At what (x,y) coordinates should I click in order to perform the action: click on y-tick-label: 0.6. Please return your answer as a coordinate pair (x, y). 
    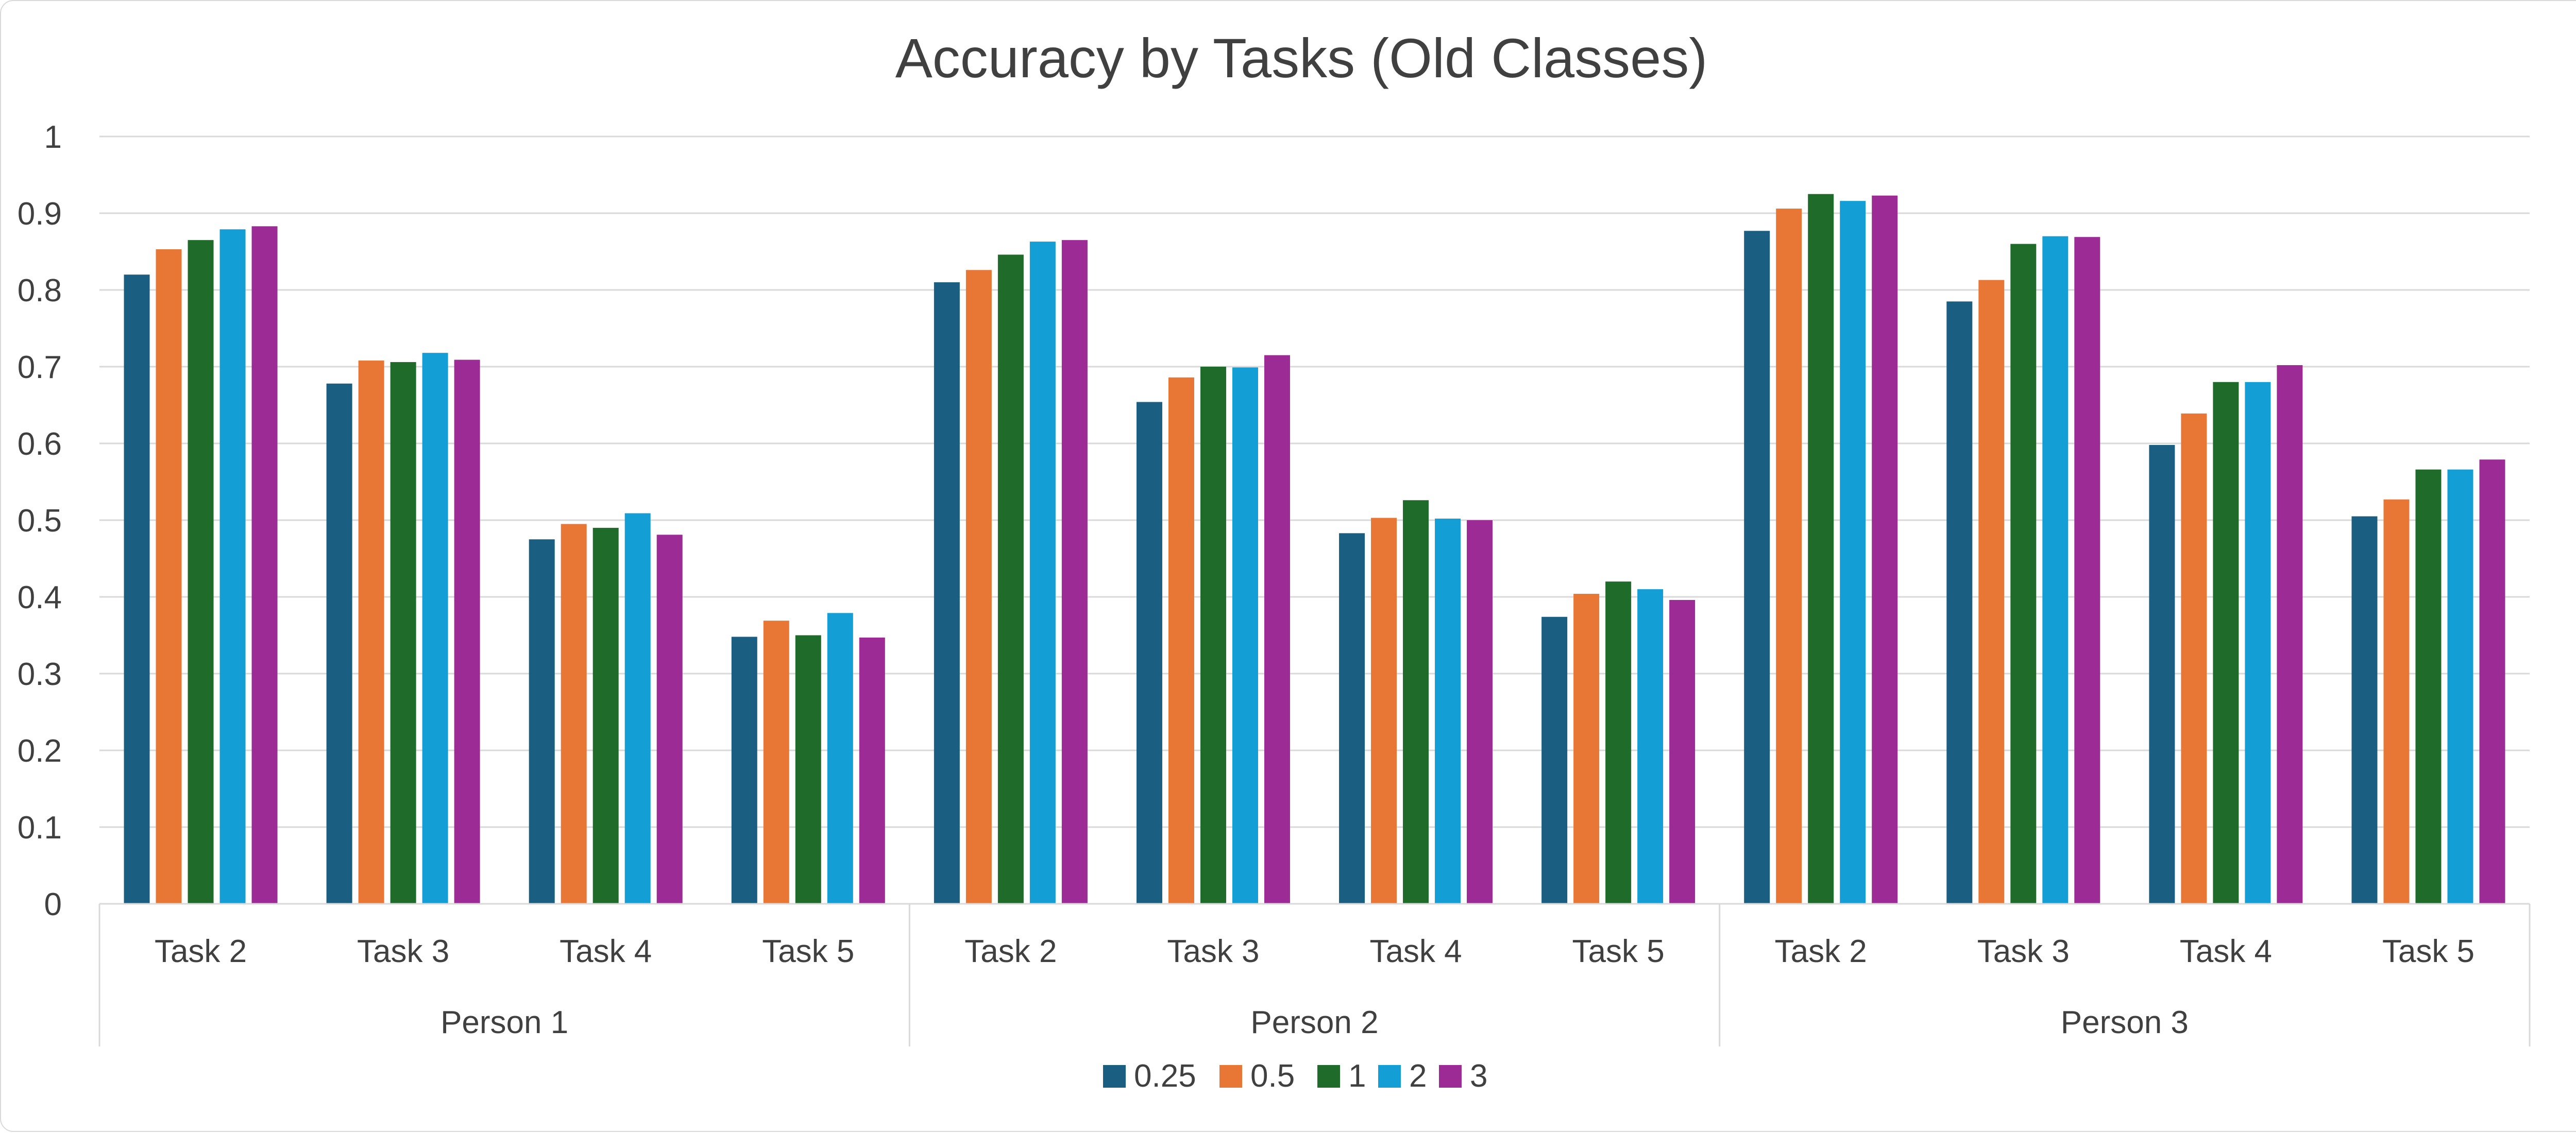
    Looking at the image, I should click on (40, 444).